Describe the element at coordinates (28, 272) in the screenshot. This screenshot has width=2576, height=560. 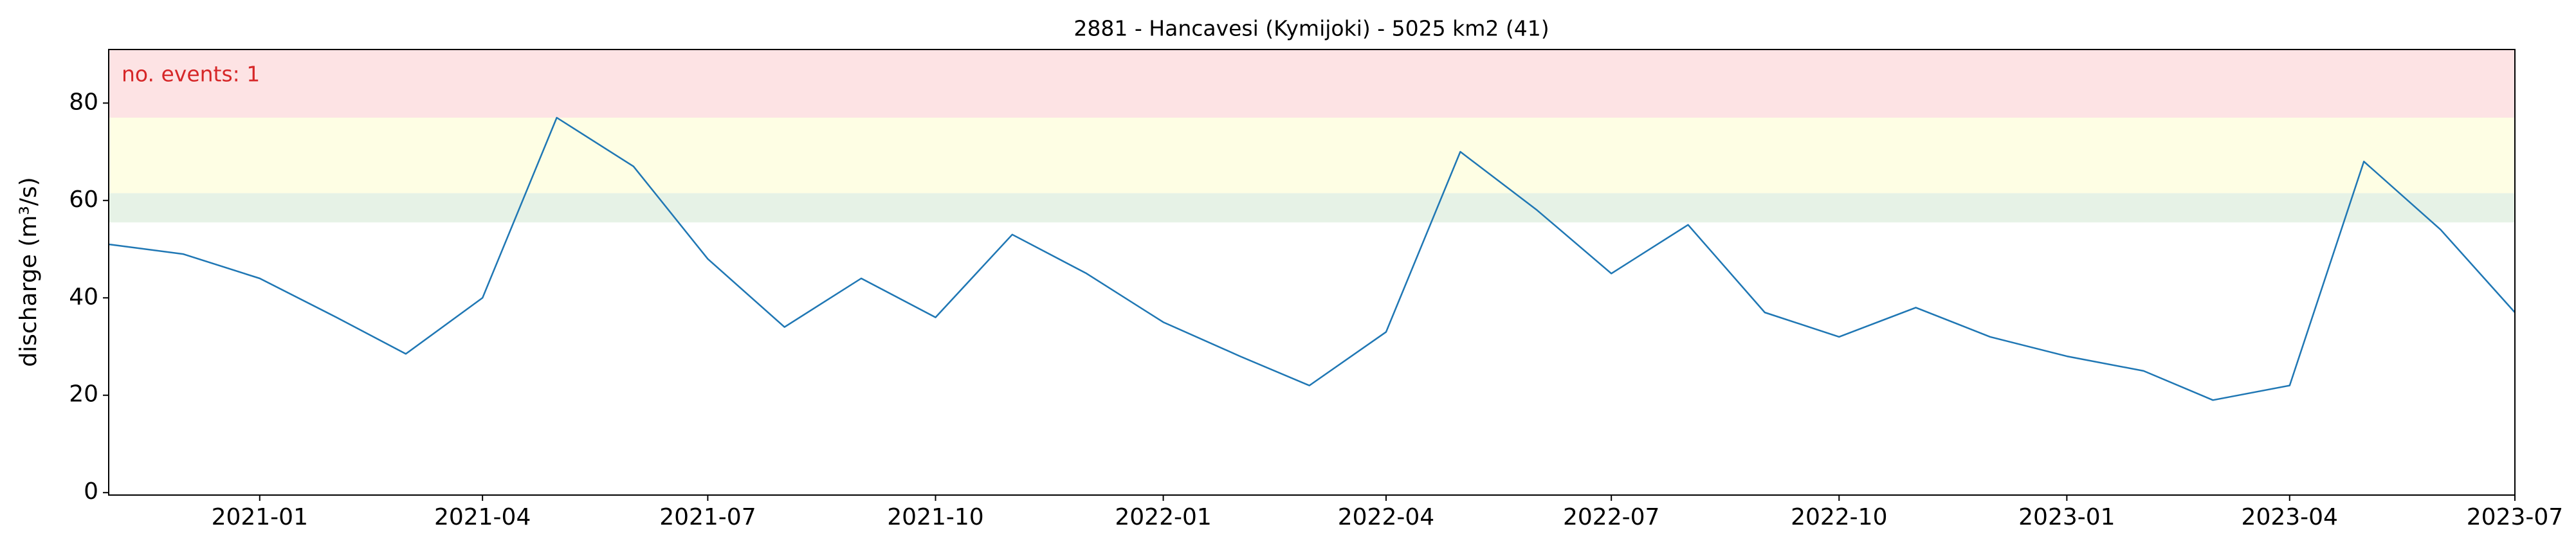
I see `y-axis-label: discharge (m³/s)` at that location.